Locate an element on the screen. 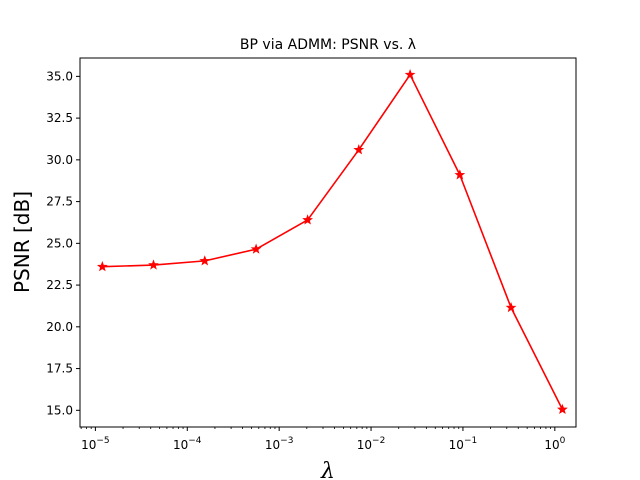 Image resolution: width=640 pixels, height=480 pixels. y-tick-label: 30.0 is located at coordinates (59, 160).